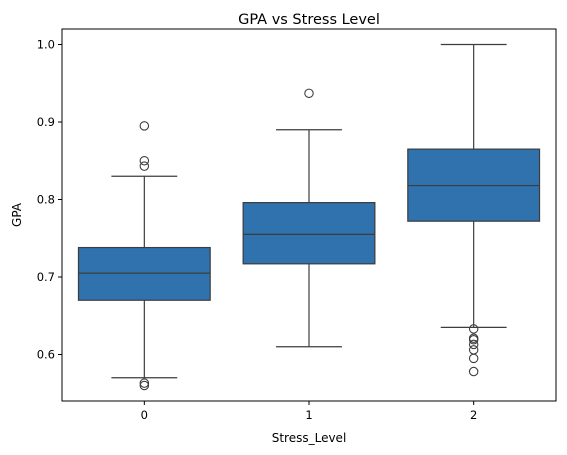 This screenshot has height=455, width=567. Describe the element at coordinates (309, 438) in the screenshot. I see `x-axis-label: Stress_Level` at that location.